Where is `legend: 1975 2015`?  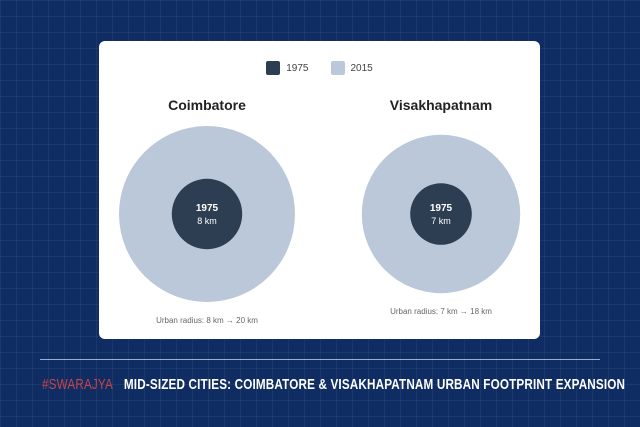 legend: 1975 2015 is located at coordinates (319, 68).